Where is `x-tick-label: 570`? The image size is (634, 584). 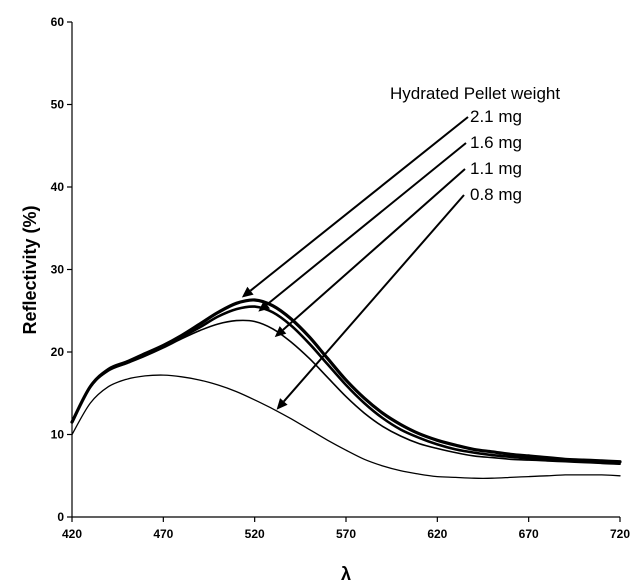
x-tick-label: 570 is located at coordinates (346, 534).